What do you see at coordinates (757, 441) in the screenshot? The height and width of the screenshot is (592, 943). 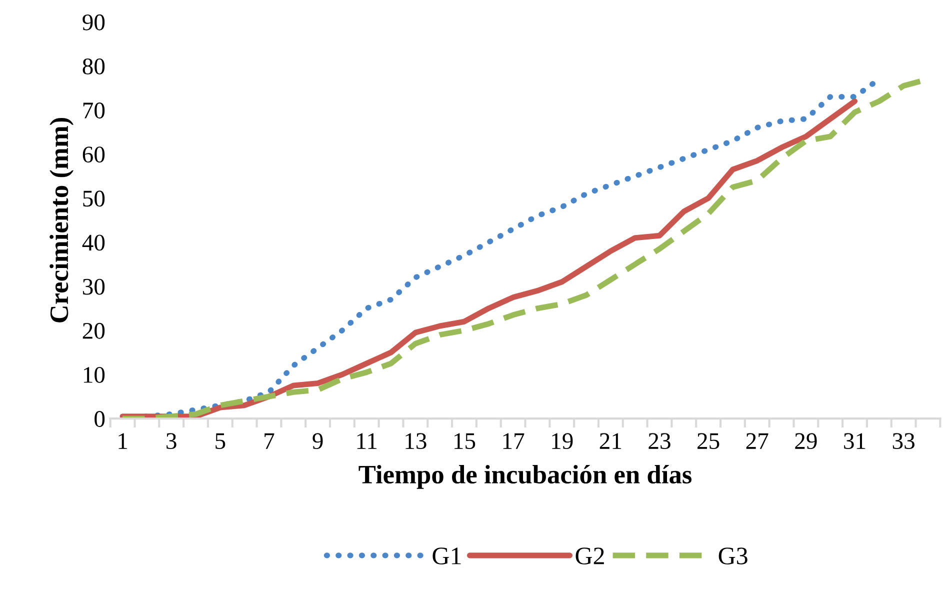 I see `x-tick-label: 27` at bounding box center [757, 441].